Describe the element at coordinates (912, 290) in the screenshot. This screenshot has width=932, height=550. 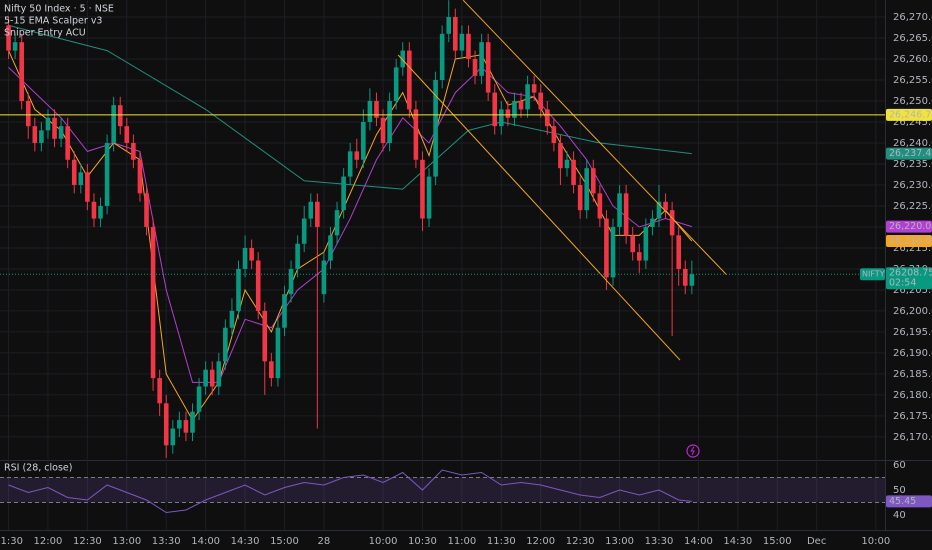
I see `y-tick-label: 26,205.00` at that location.